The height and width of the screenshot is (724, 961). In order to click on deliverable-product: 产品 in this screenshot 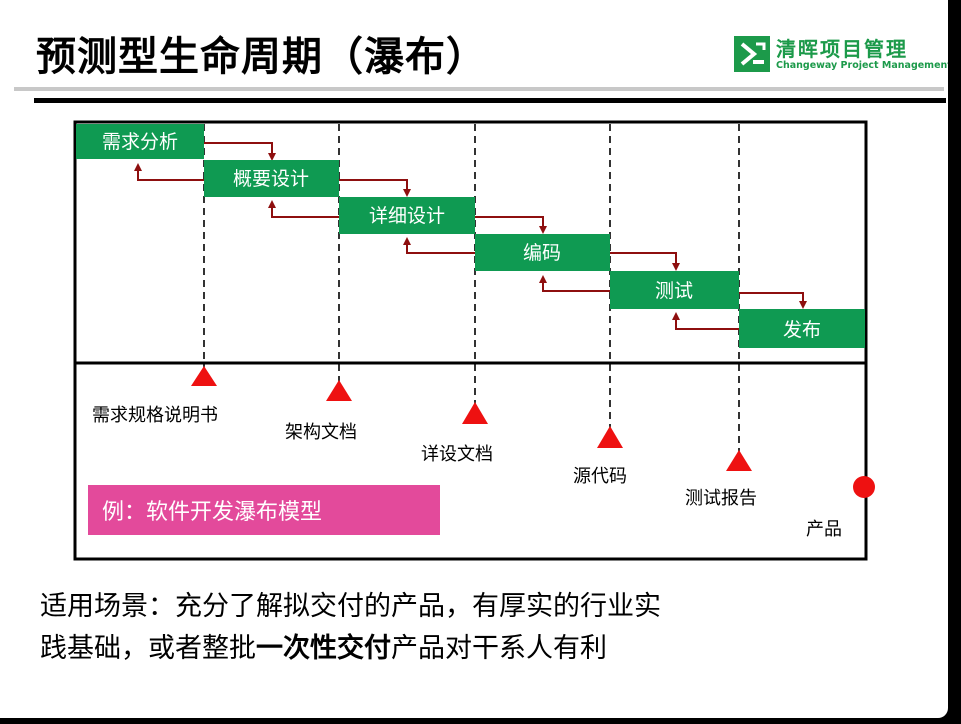, I will do `click(824, 529)`.